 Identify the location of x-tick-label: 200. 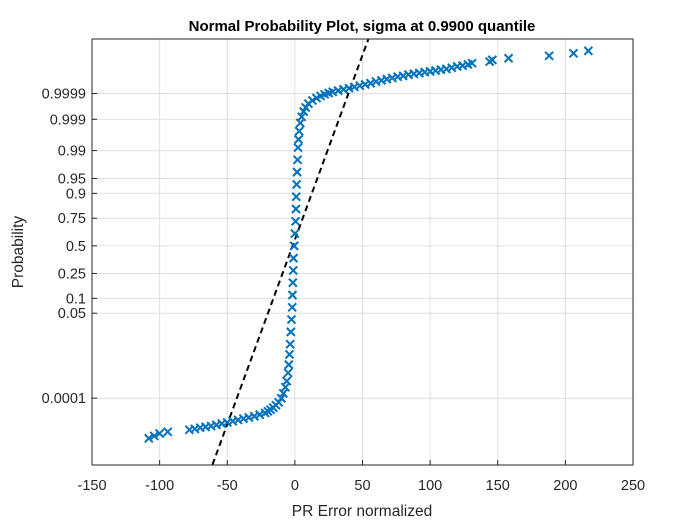
(565, 486).